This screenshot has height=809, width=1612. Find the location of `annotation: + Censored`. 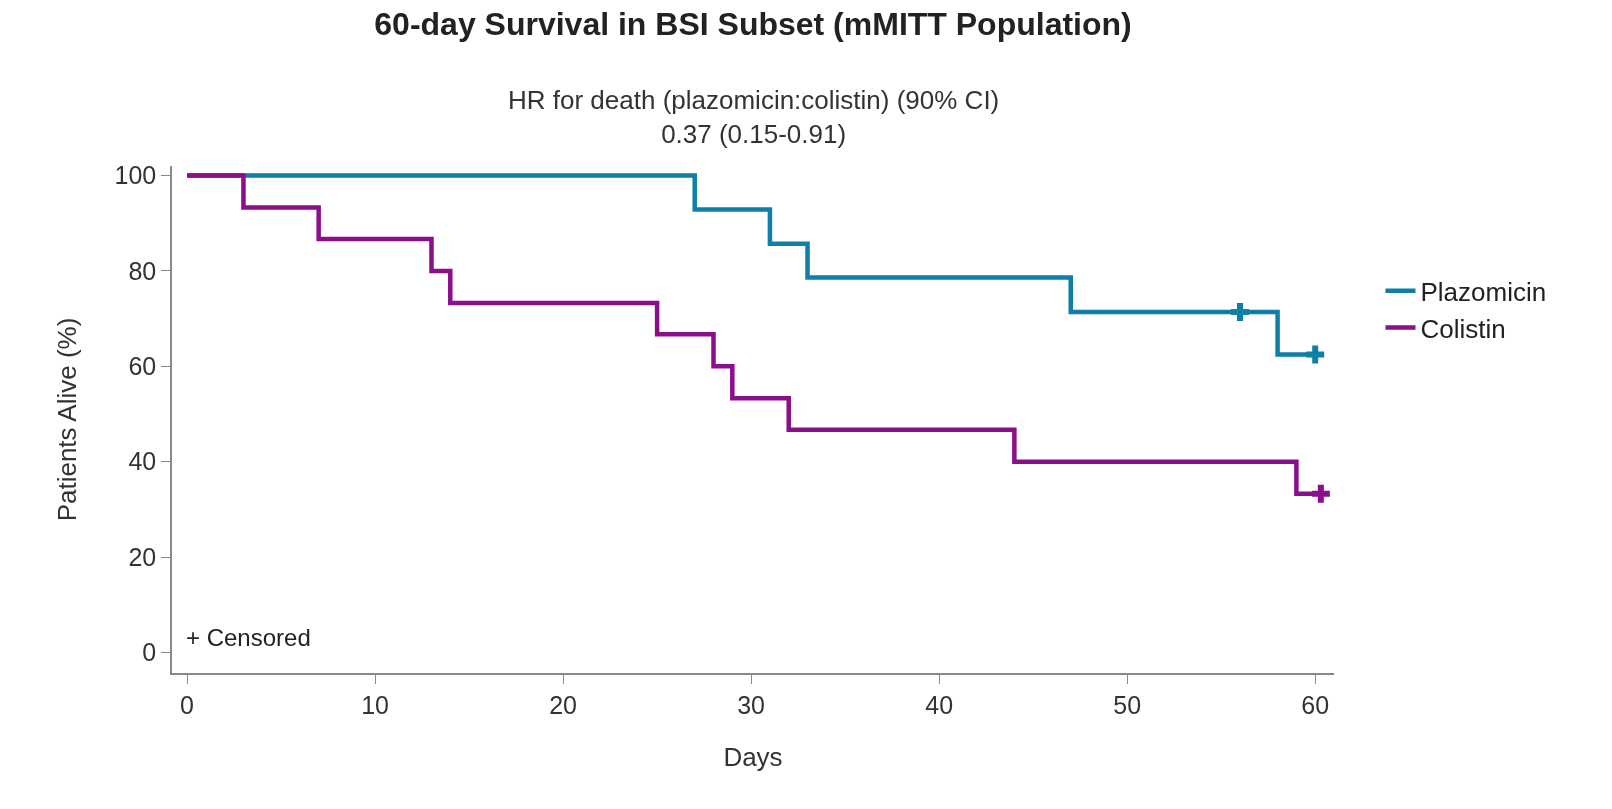

annotation: + Censored is located at coordinates (248, 637).